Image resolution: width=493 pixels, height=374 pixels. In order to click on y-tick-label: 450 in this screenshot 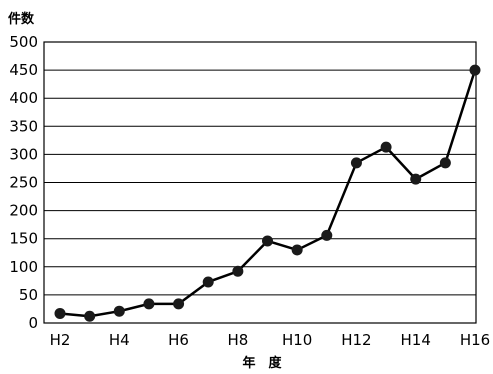, I will do `click(23, 70)`.